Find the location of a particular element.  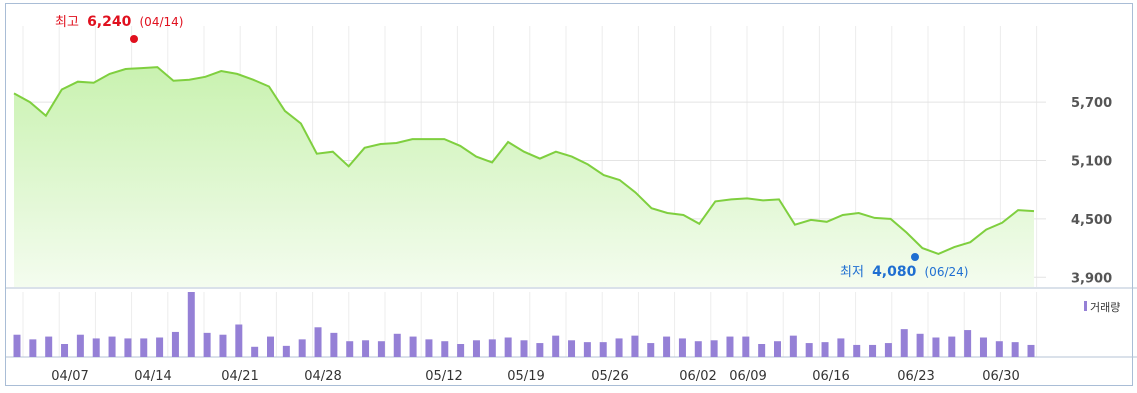

volume-legend: 거래량 is located at coordinates (1102, 307).